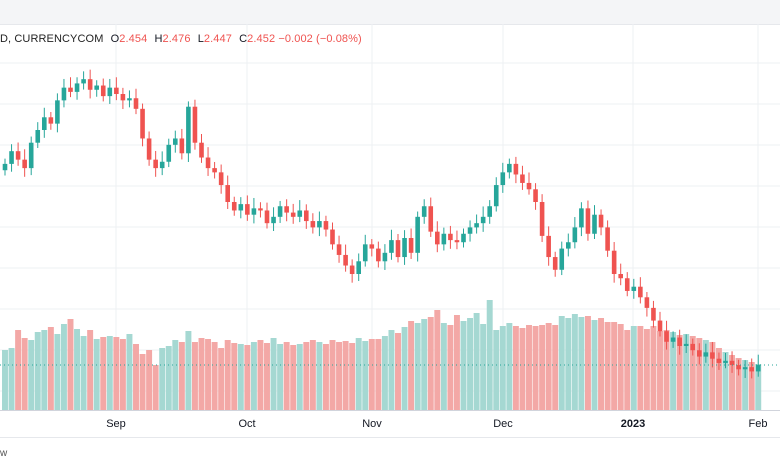 This screenshot has width=780, height=470. Describe the element at coordinates (243, 39) in the screenshot. I see `close-label: C` at that location.